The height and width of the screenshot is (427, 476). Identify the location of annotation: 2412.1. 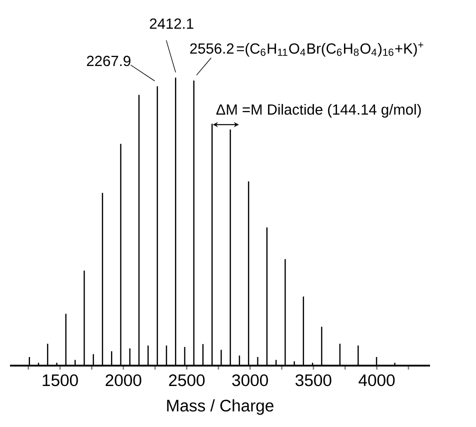
(172, 23).